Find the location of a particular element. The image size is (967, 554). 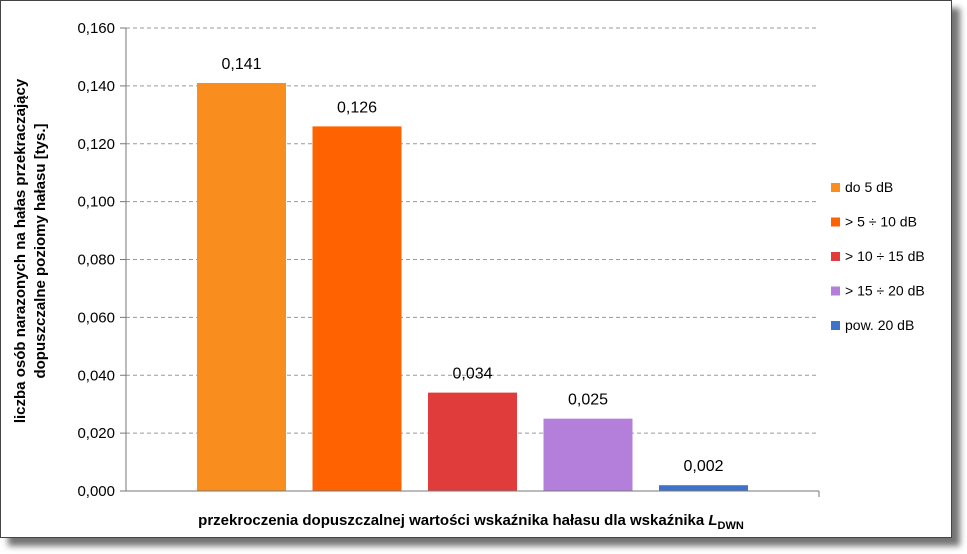

legend-label: do 5 dB is located at coordinates (869, 187).